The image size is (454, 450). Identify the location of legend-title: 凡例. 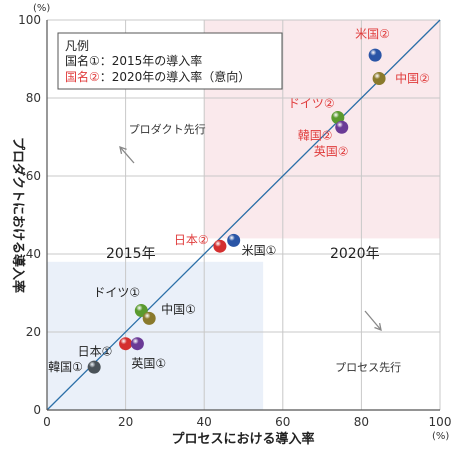
(77, 46).